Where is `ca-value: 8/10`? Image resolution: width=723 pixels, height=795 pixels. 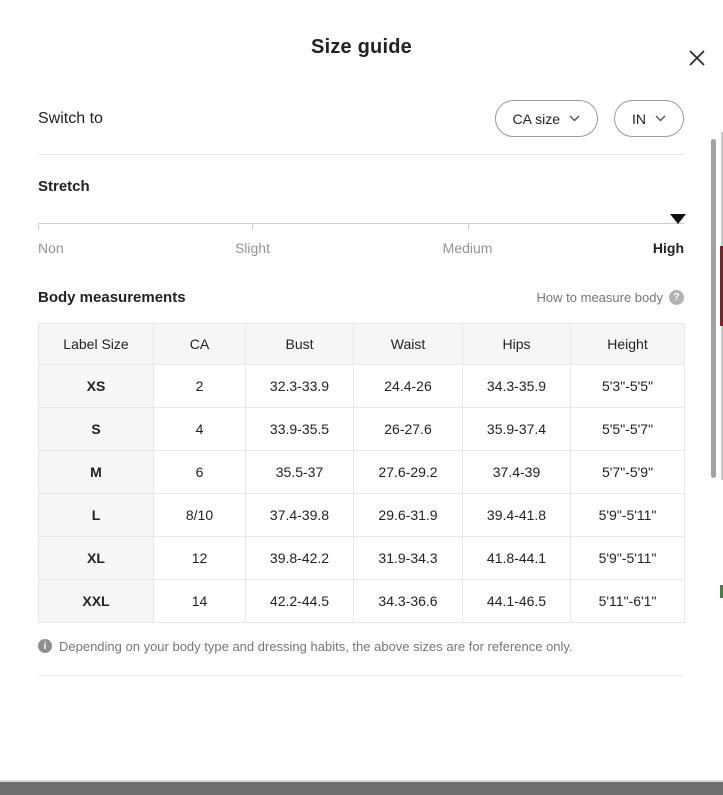
ca-value: 8/10 is located at coordinates (199, 515).